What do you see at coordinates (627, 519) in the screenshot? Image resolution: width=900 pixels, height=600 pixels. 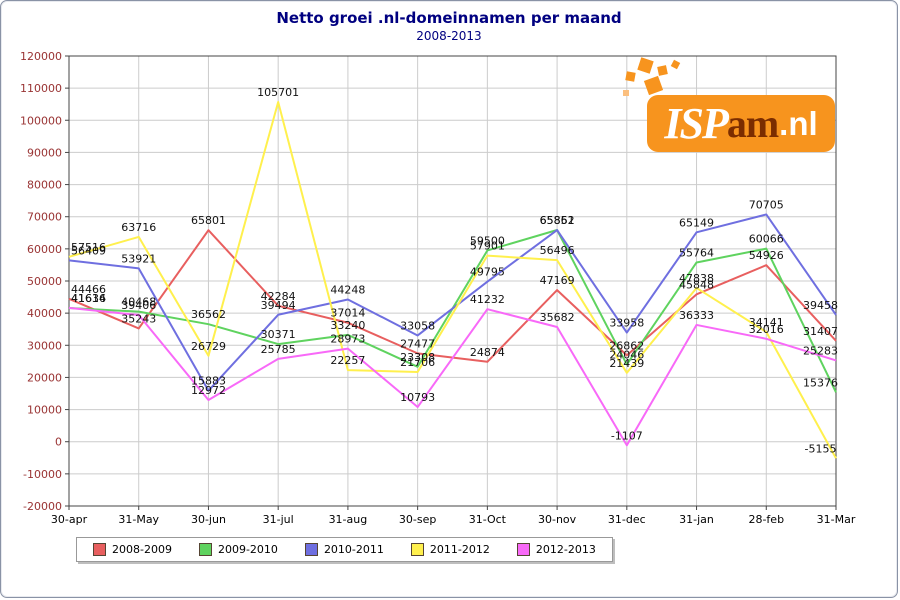 I see `x-tick-label: 31-dec` at bounding box center [627, 519].